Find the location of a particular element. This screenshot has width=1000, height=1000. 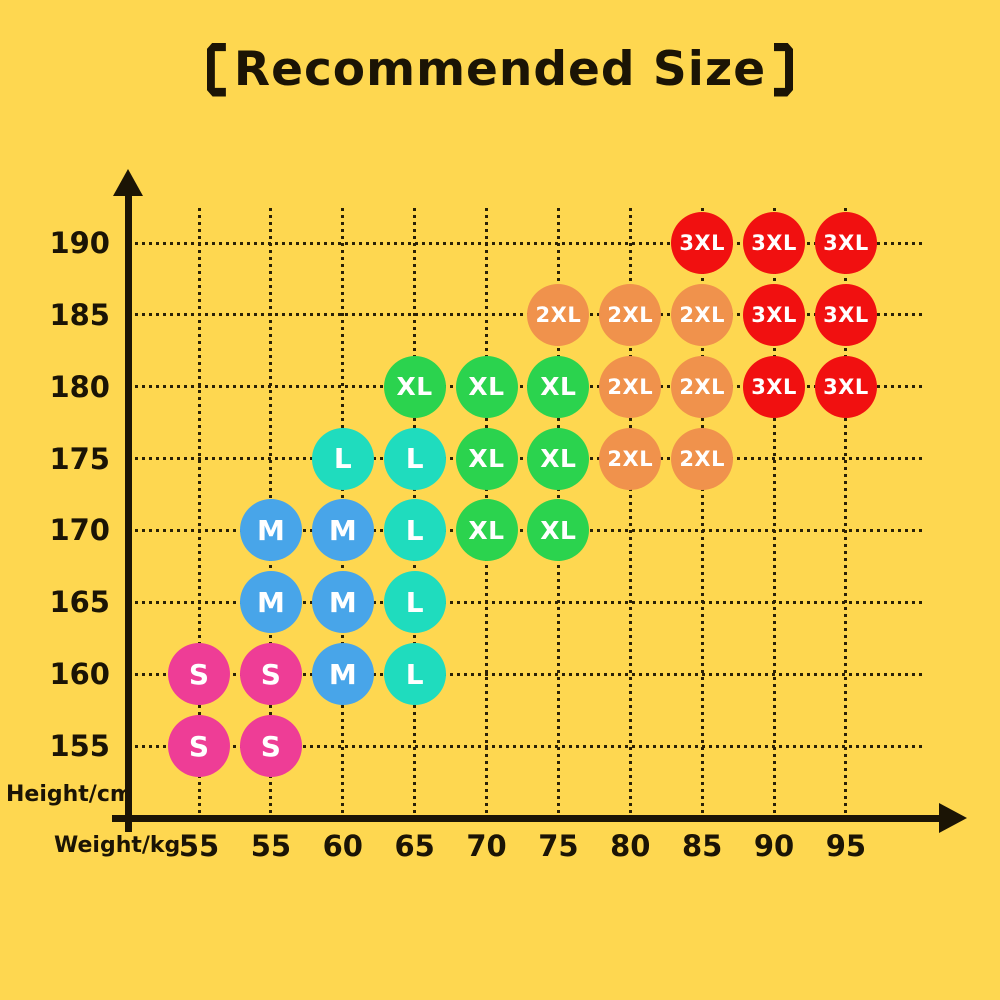

y-tick-label: 175 is located at coordinates (79, 458).